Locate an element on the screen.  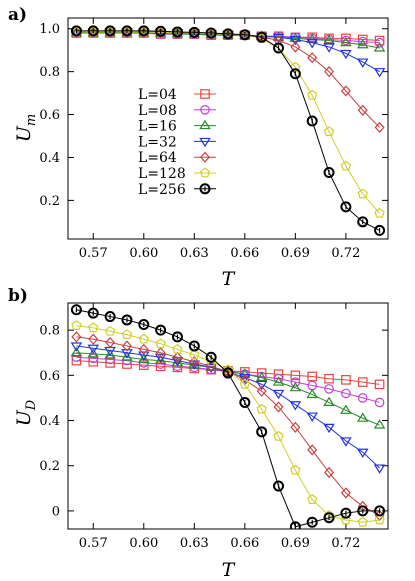
legend-entry: L=128 is located at coordinates (177, 174).